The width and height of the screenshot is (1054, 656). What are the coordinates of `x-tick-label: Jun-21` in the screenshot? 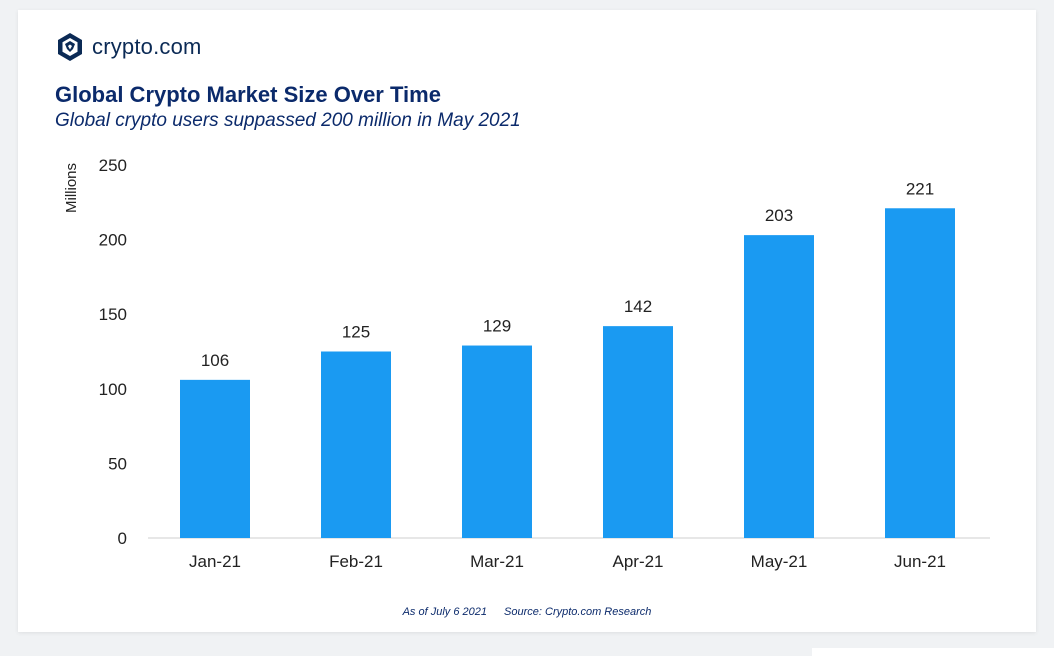 It's located at (920, 561).